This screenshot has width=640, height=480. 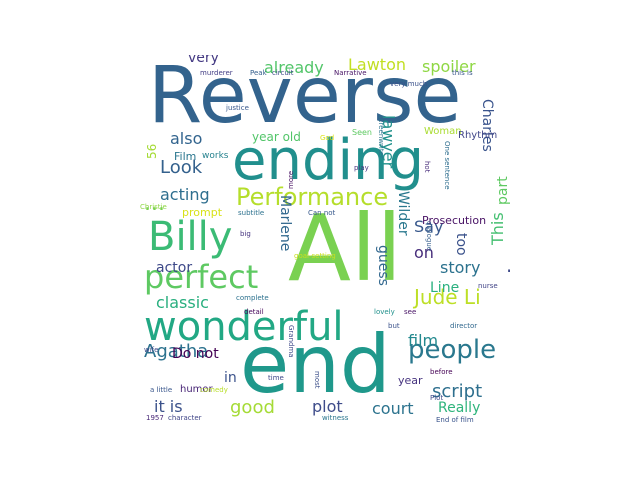 I want to click on word: year old, so click(x=276, y=137).